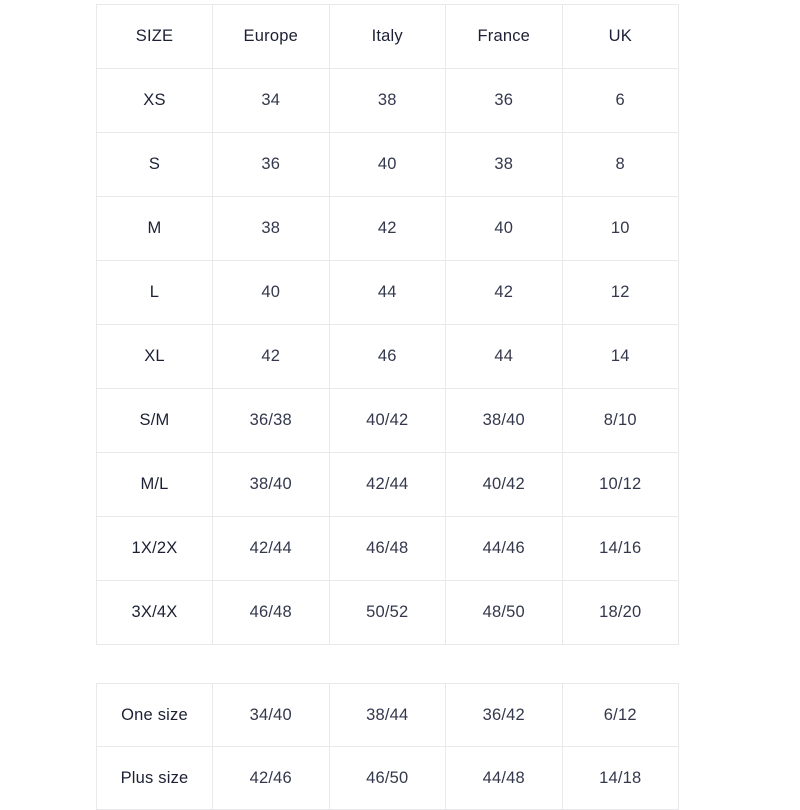 This screenshot has height=810, width=800. What do you see at coordinates (504, 228) in the screenshot?
I see `cell-france: 40` at bounding box center [504, 228].